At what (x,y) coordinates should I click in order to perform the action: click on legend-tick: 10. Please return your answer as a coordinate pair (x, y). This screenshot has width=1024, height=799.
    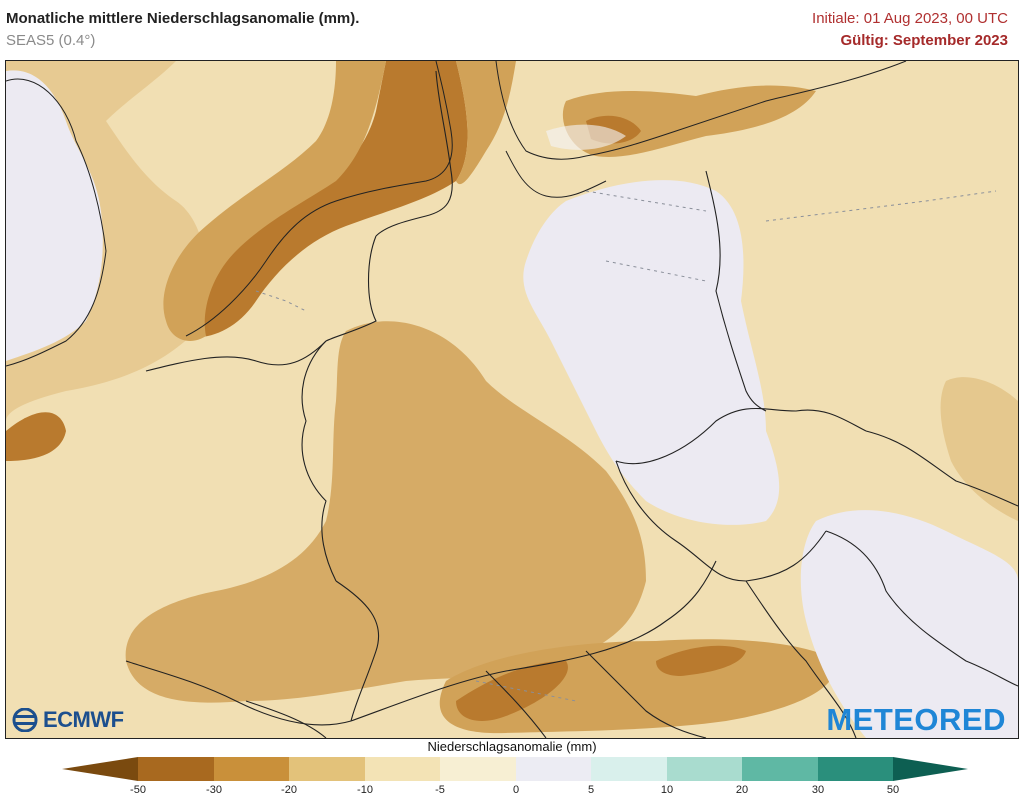
    Looking at the image, I should click on (667, 790).